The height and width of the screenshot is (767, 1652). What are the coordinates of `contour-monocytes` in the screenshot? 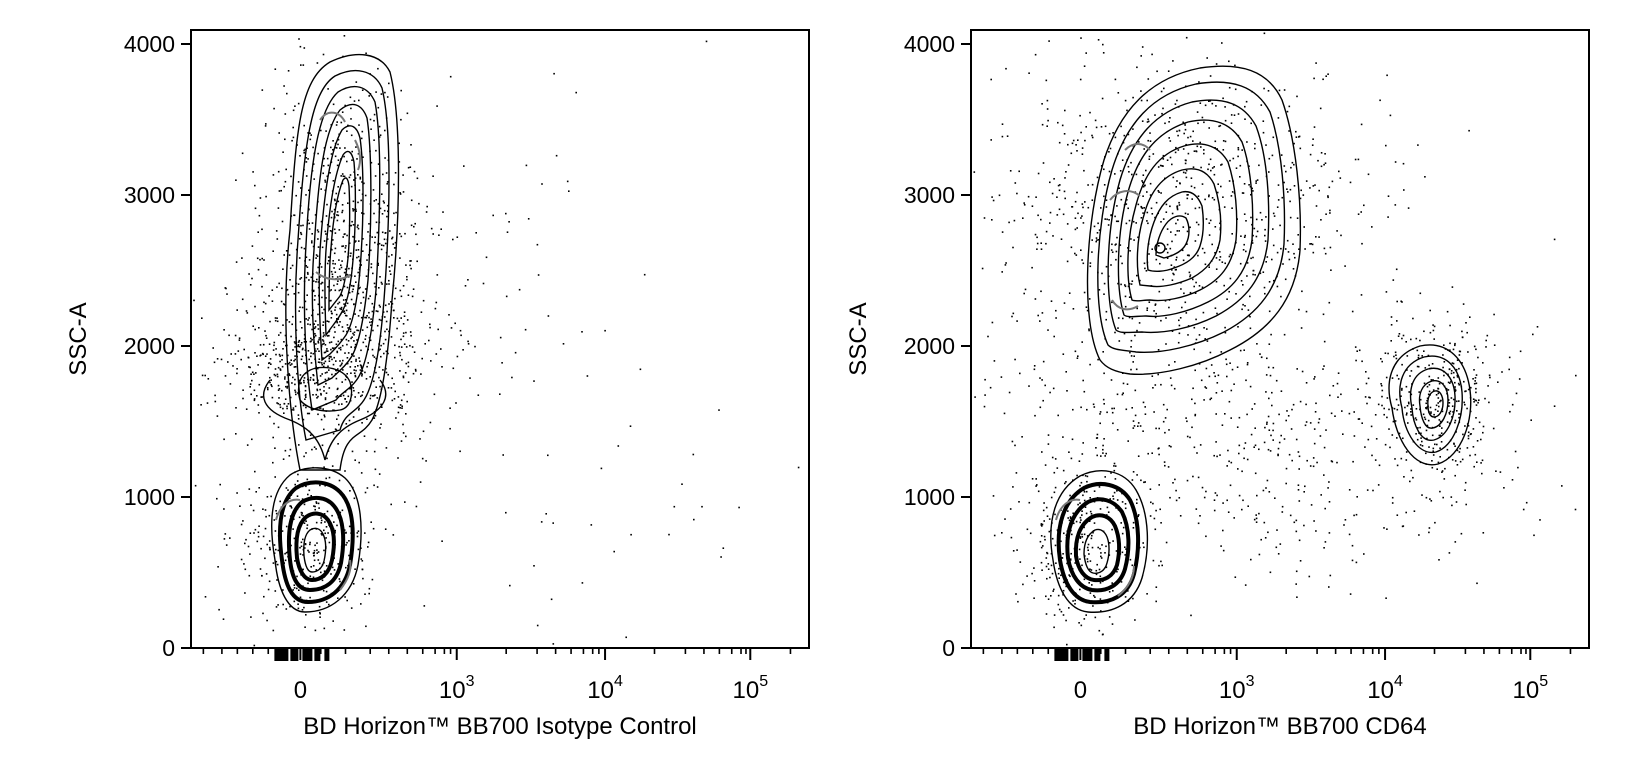 It's located at (1430, 405).